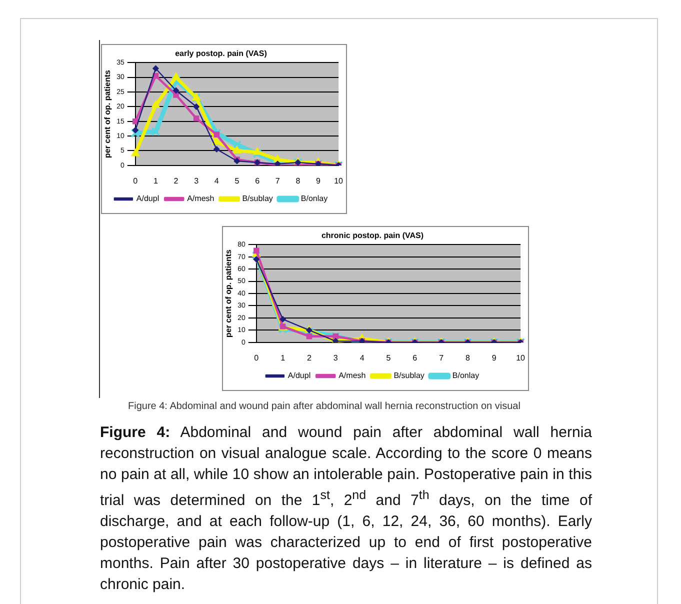 Image resolution: width=681 pixels, height=604 pixels. What do you see at coordinates (325, 406) in the screenshot?
I see `caption: Figure 4: Abdominal and wound pain after abdominal wall hernia reconstruction on visual` at bounding box center [325, 406].